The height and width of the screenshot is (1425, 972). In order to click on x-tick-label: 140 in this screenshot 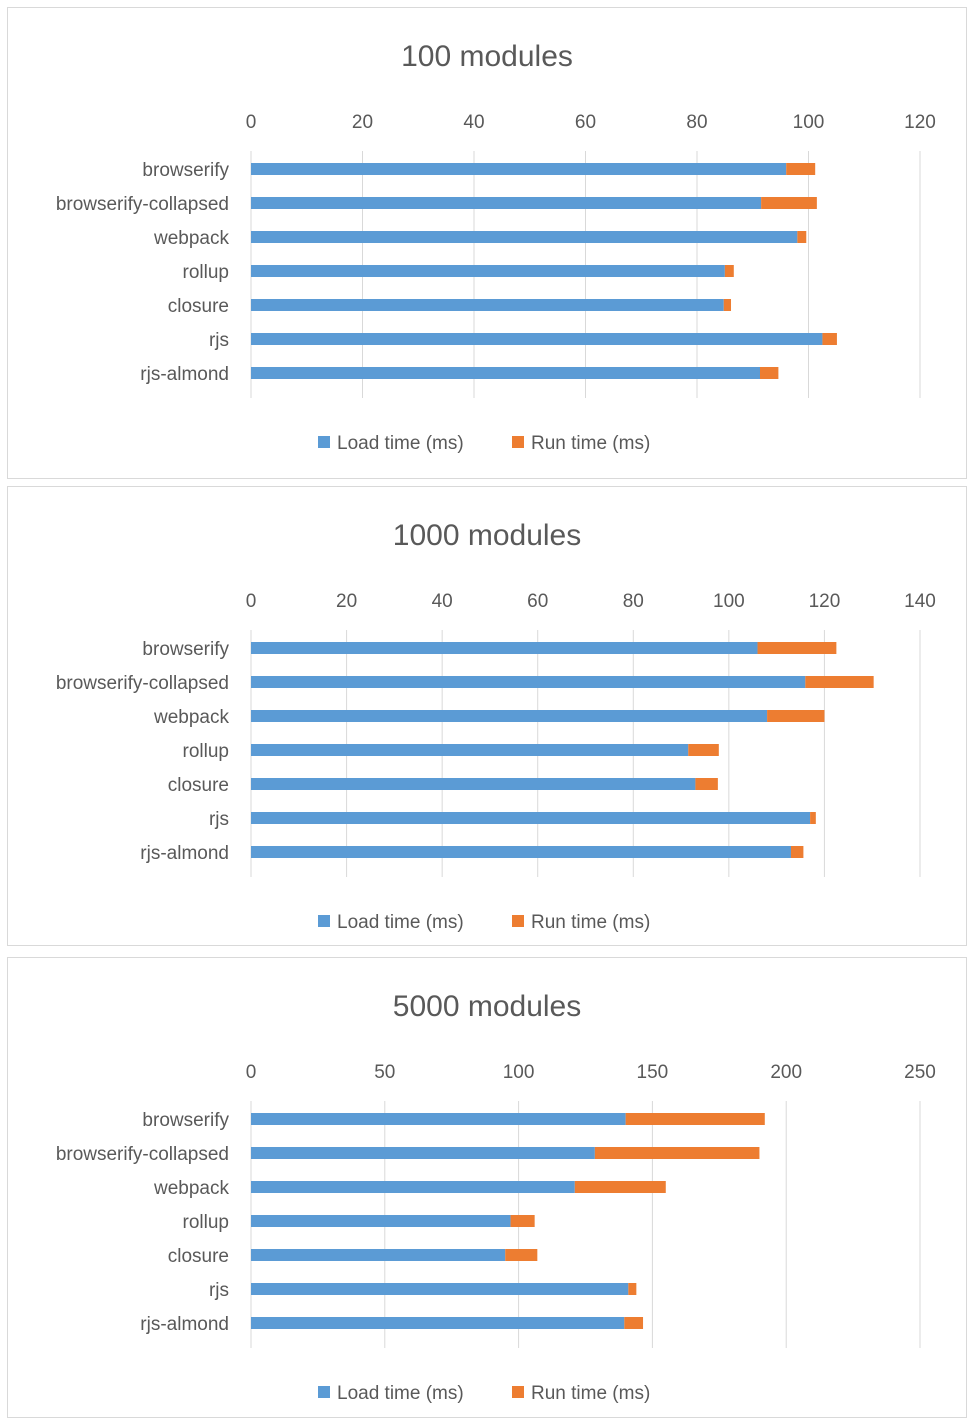, I will do `click(920, 601)`.